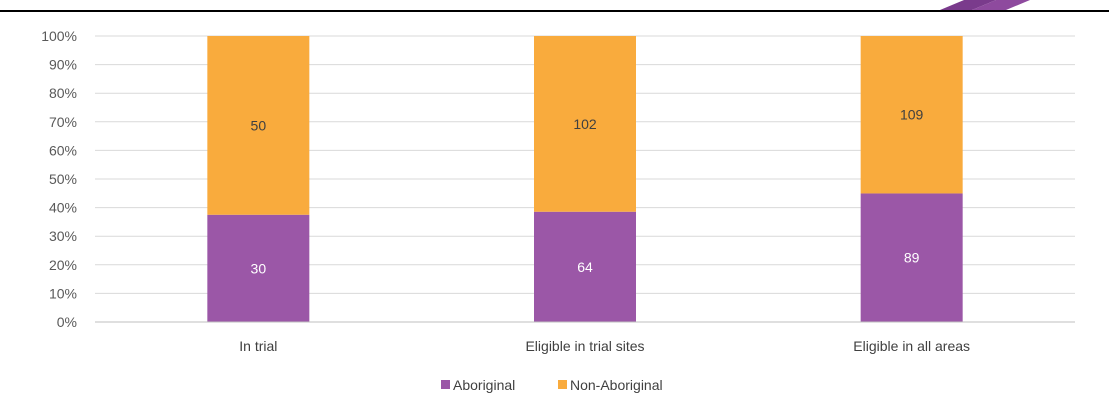 The height and width of the screenshot is (399, 1109). Describe the element at coordinates (63, 65) in the screenshot. I see `y-tick-label: 90%` at that location.